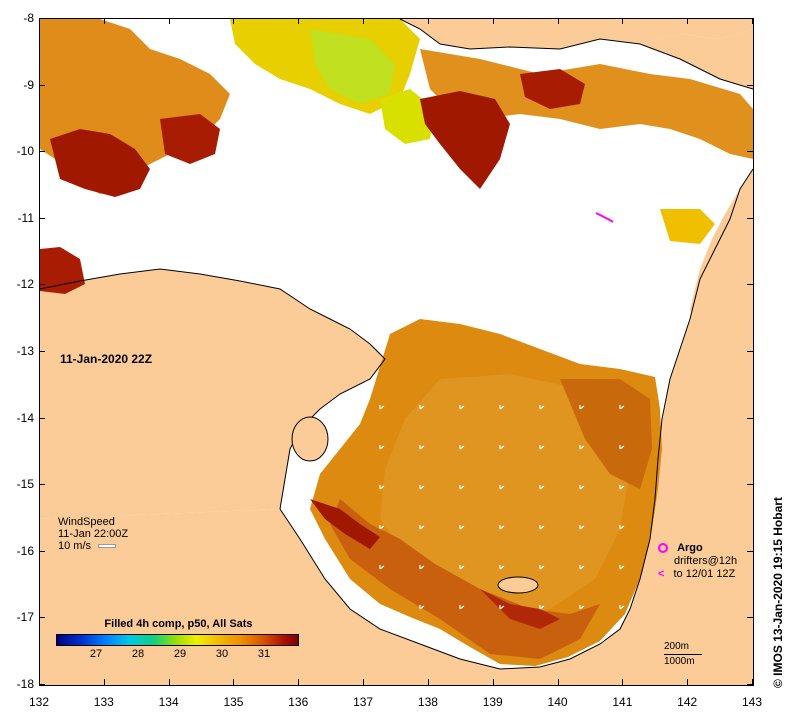  Describe the element at coordinates (576, 34) in the screenshot. I see `land-png` at that location.